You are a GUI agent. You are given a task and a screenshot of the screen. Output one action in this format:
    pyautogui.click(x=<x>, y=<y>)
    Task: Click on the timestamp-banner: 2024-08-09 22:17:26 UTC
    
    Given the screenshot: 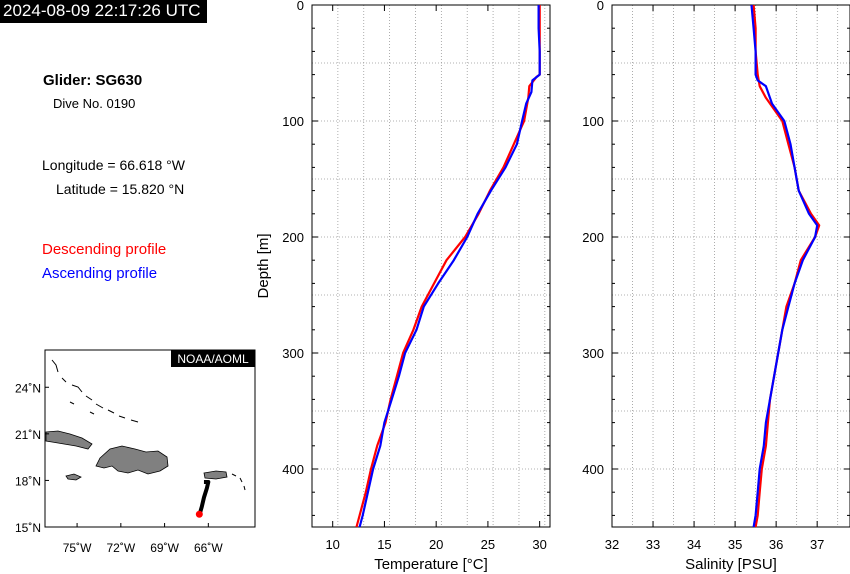 What is the action you would take?
    pyautogui.click(x=103, y=11)
    